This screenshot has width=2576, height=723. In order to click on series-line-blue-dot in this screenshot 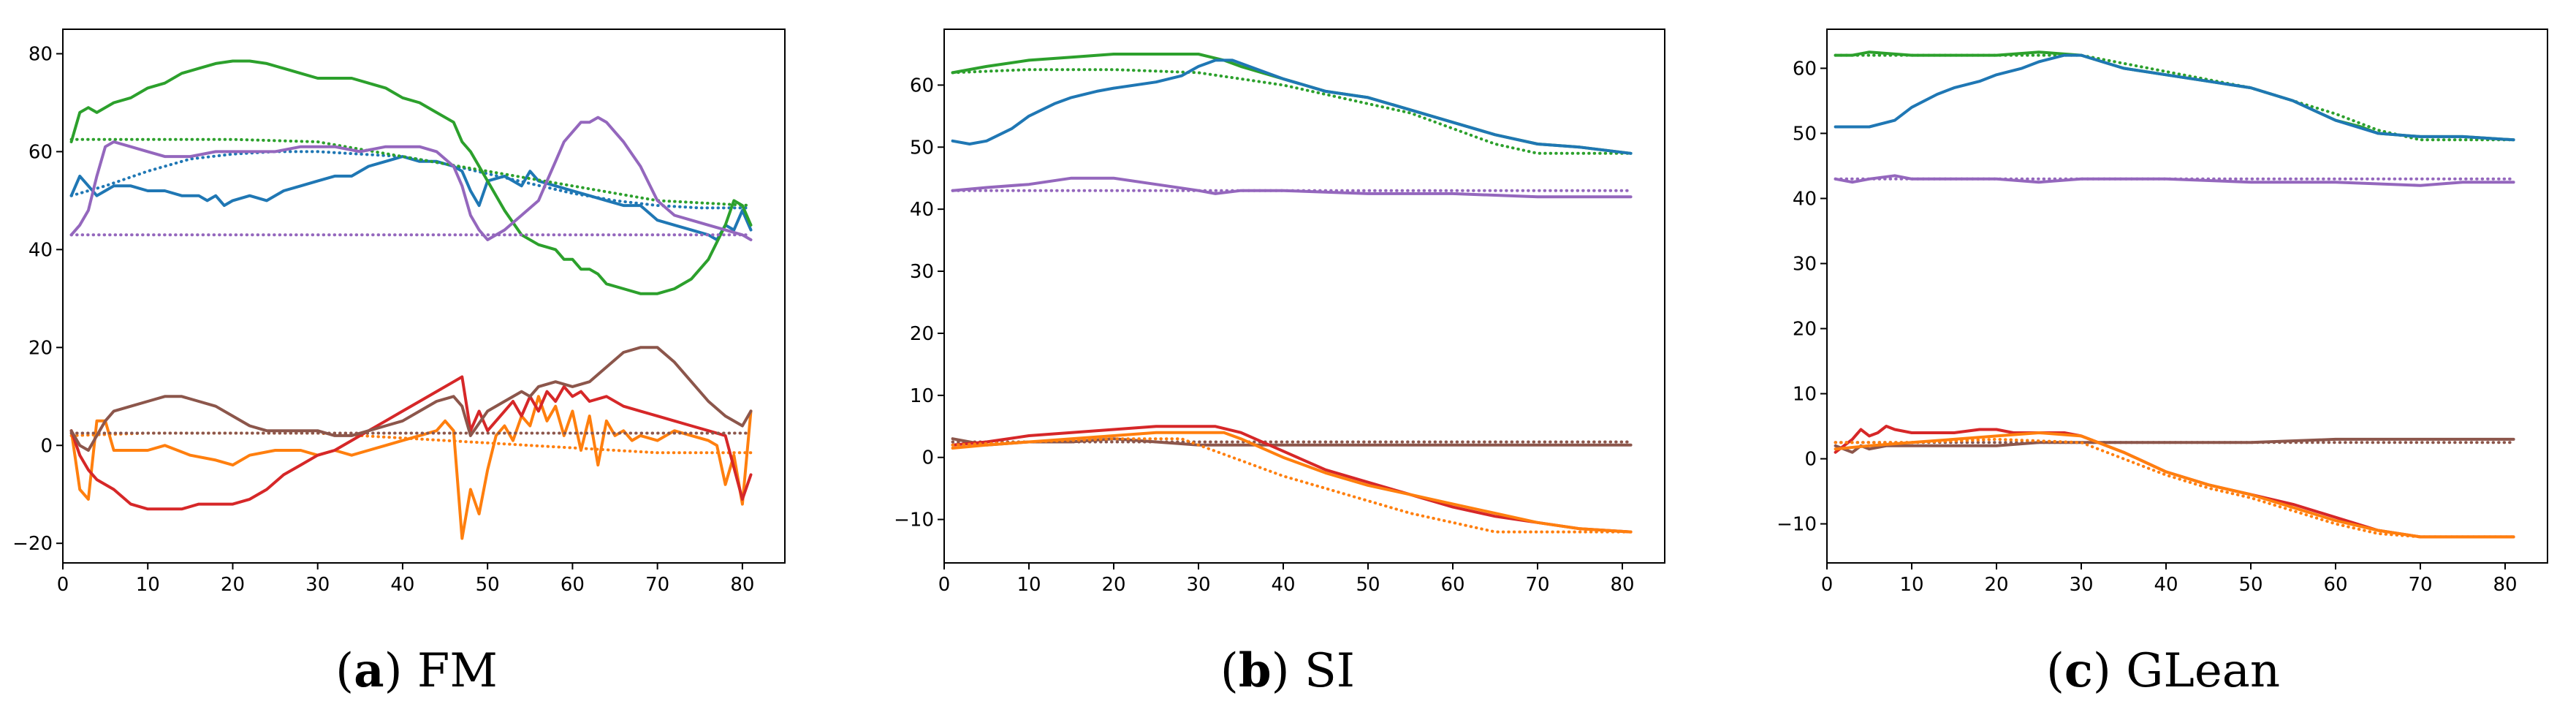, I will do `click(411, 180)`.